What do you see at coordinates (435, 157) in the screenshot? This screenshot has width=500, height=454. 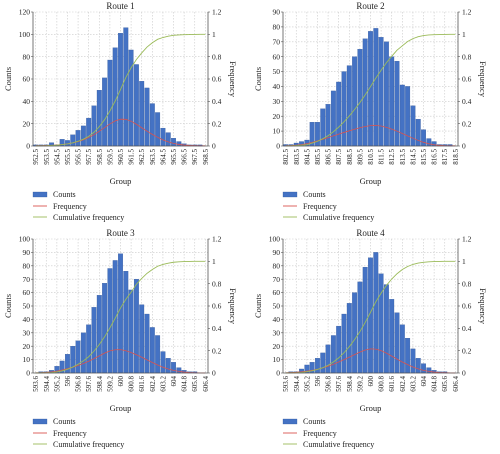 I see `x-tick-label: 816.5` at bounding box center [435, 157].